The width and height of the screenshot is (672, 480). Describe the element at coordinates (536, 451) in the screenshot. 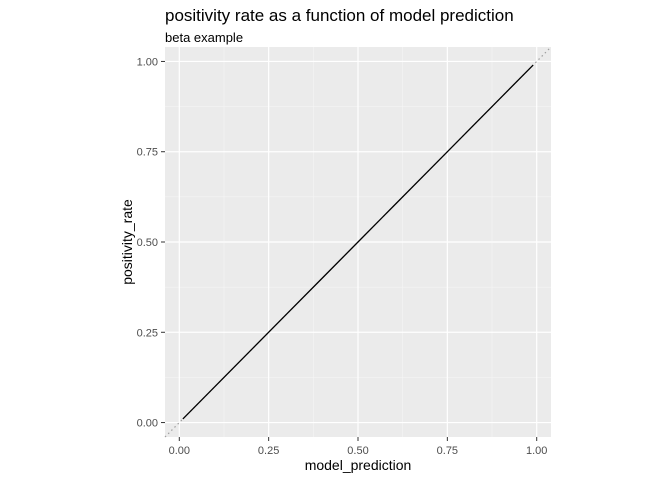

I see `x-tick-label: 1.00` at that location.